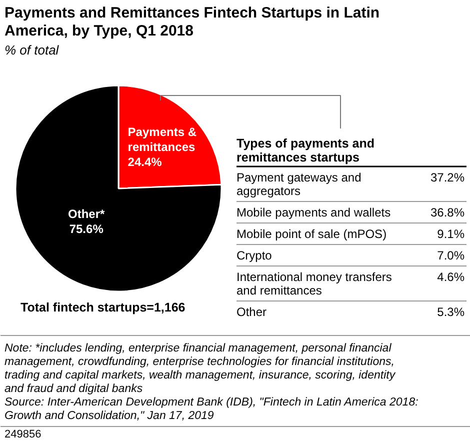 The image size is (470, 444). I want to click on chart-title: Payments and Remittances Fintech Startups in Latin America, by Type, Q1 2018, so click(192, 22).